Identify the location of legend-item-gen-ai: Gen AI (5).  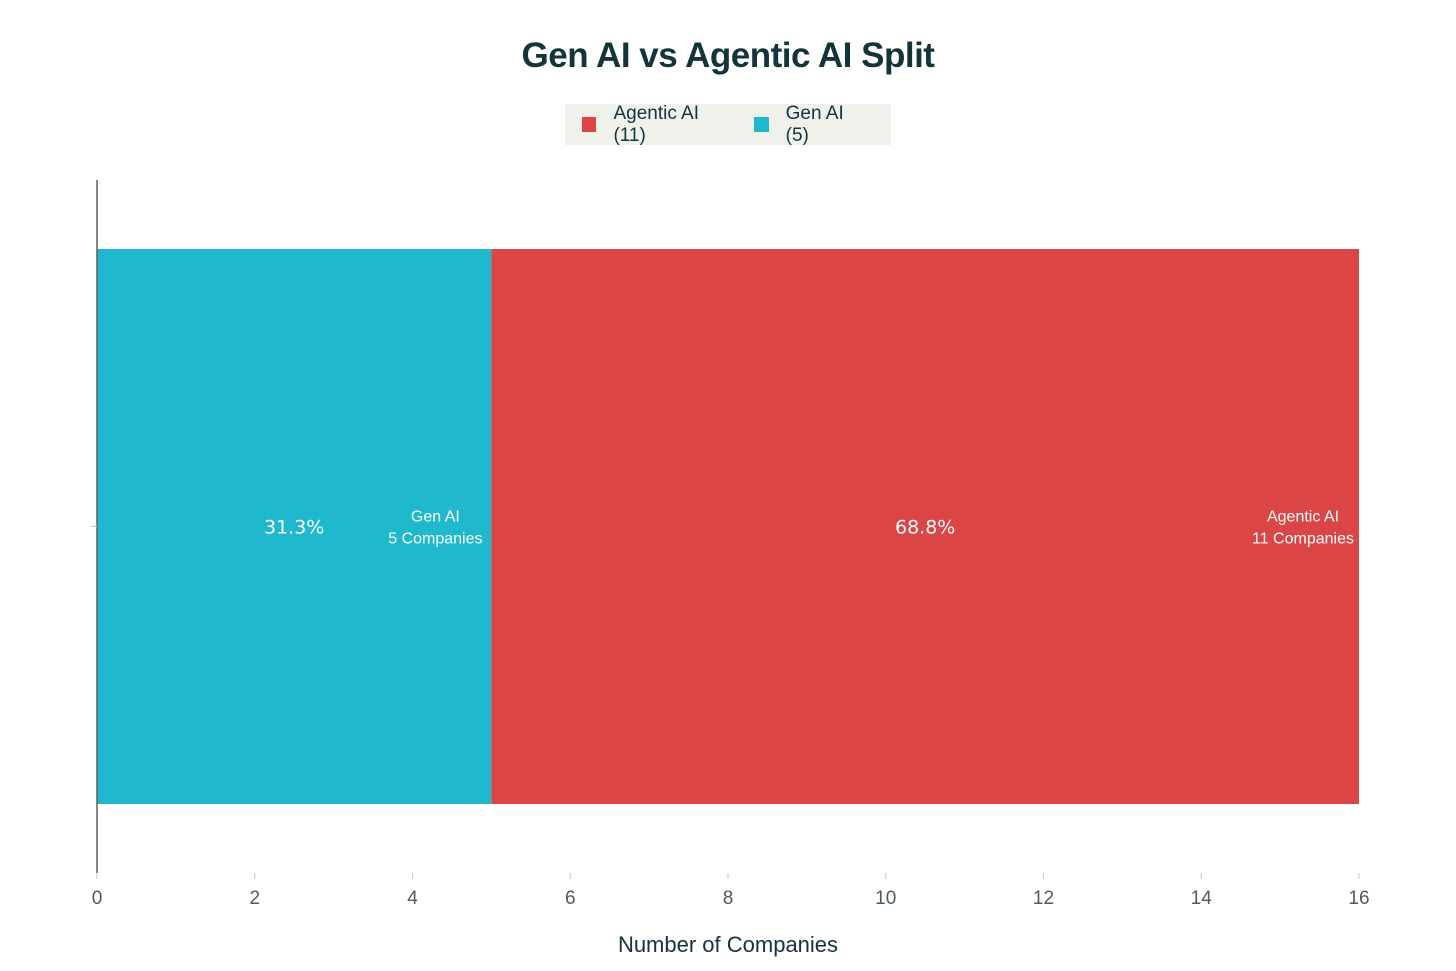
(811, 125).